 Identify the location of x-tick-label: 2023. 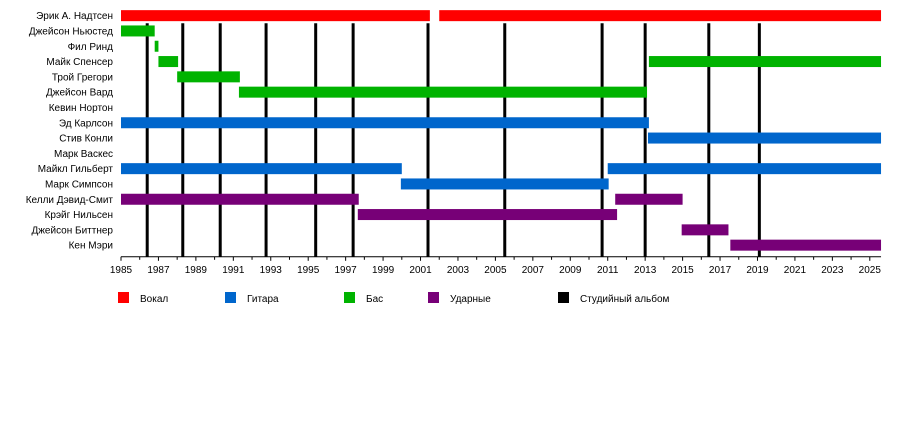
(832, 270).